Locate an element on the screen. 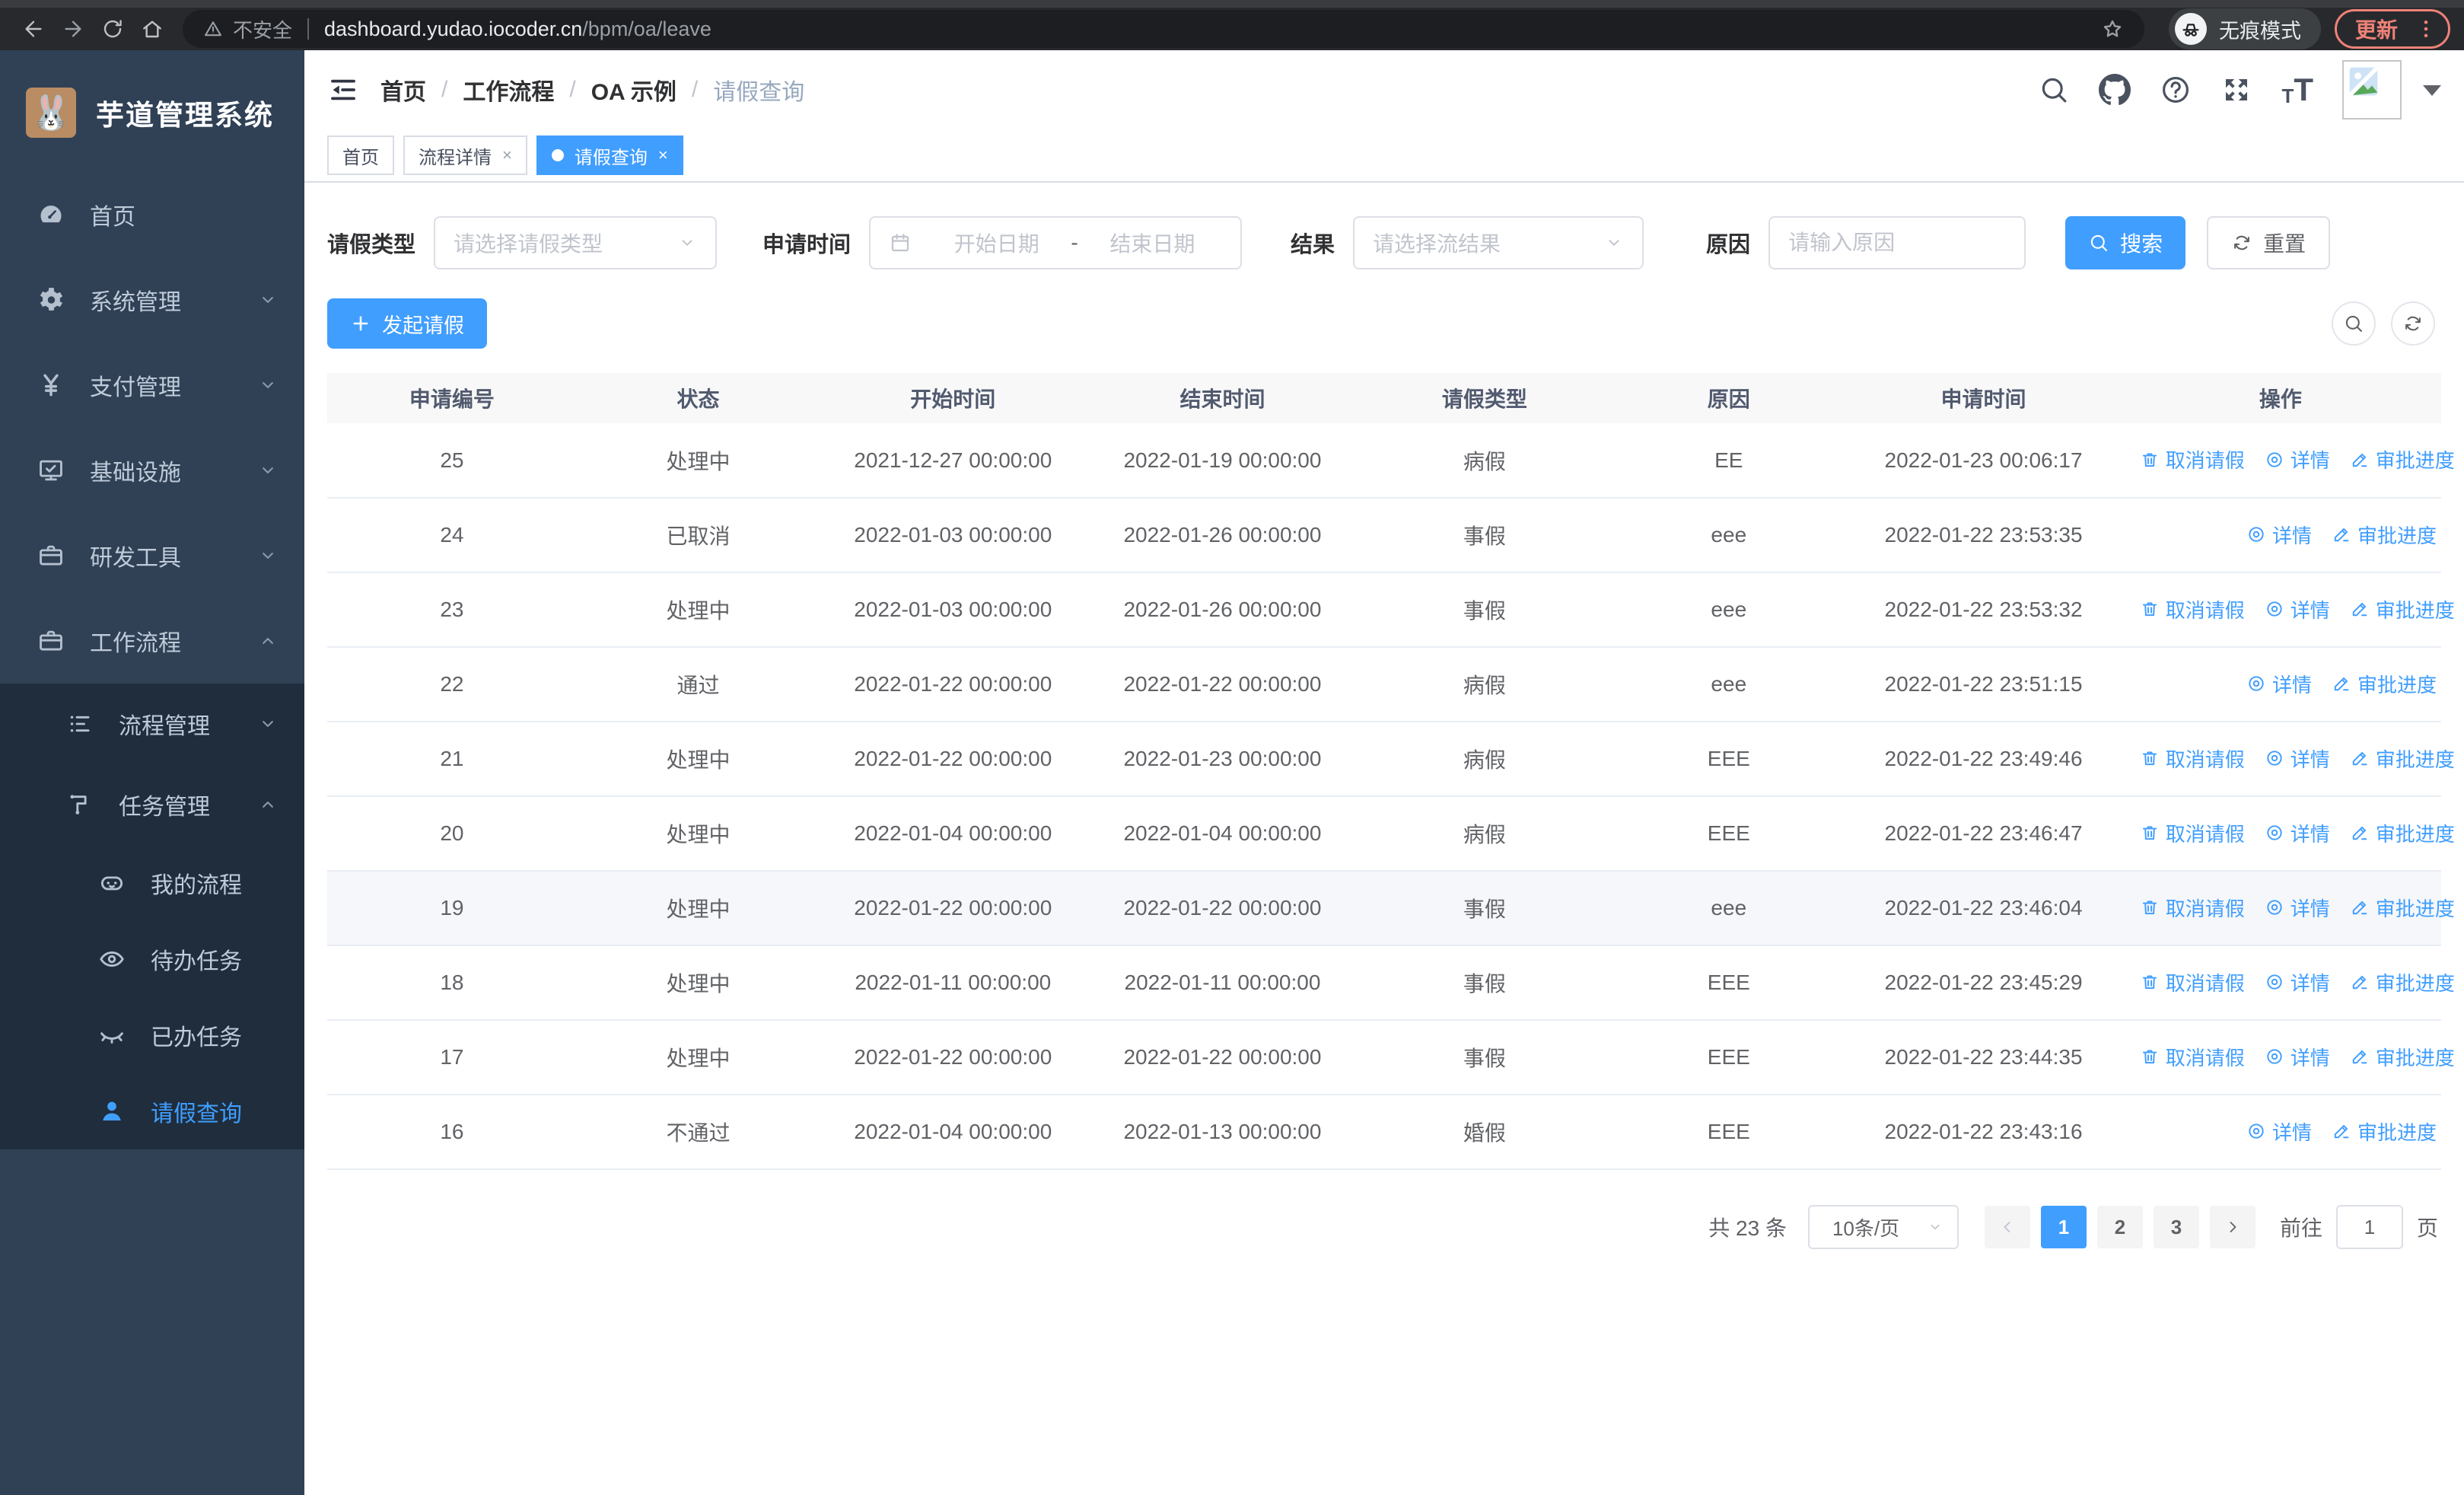 This screenshot has width=2464, height=1495. avatar is located at coordinates (2372, 90).